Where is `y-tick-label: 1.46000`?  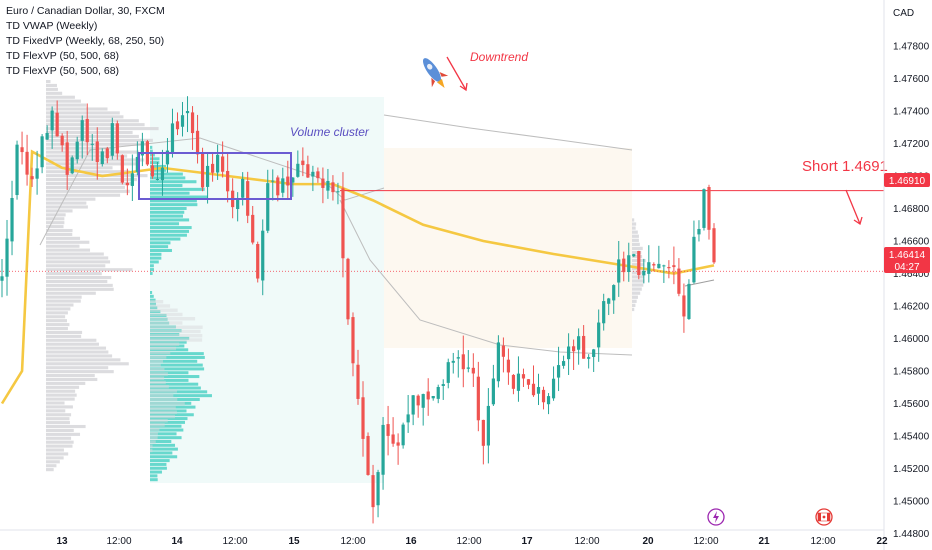
y-tick-label: 1.46000 is located at coordinates (911, 339).